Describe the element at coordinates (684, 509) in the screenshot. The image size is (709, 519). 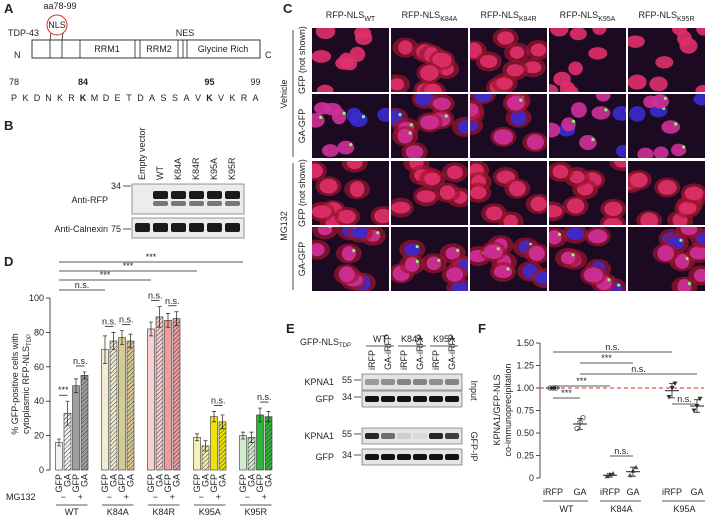
I see `group-label: K95A` at that location.